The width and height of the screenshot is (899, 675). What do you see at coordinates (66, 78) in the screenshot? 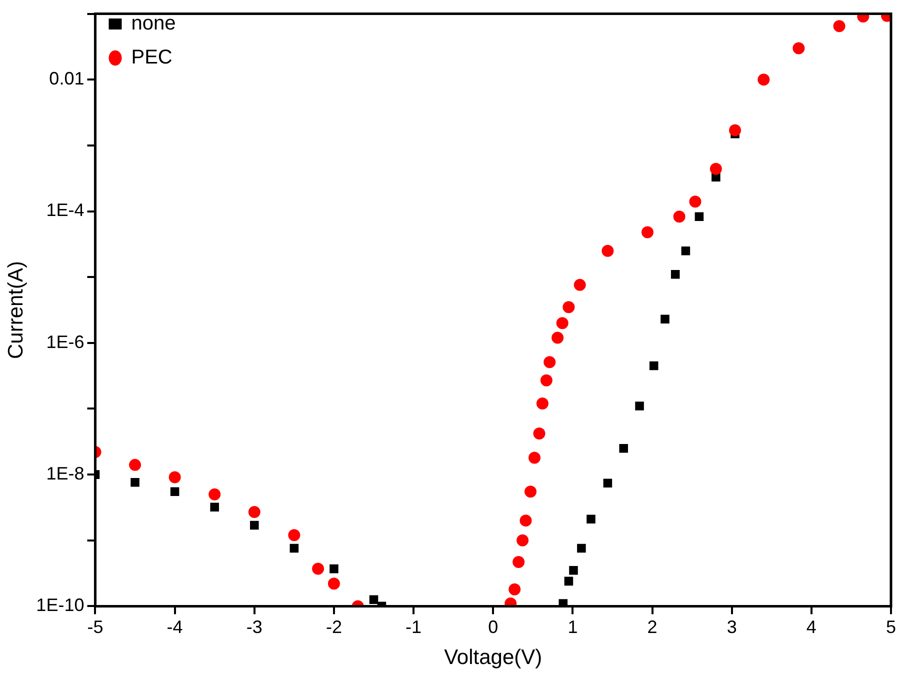
I see `y-tick-label: 0.01` at bounding box center [66, 78].